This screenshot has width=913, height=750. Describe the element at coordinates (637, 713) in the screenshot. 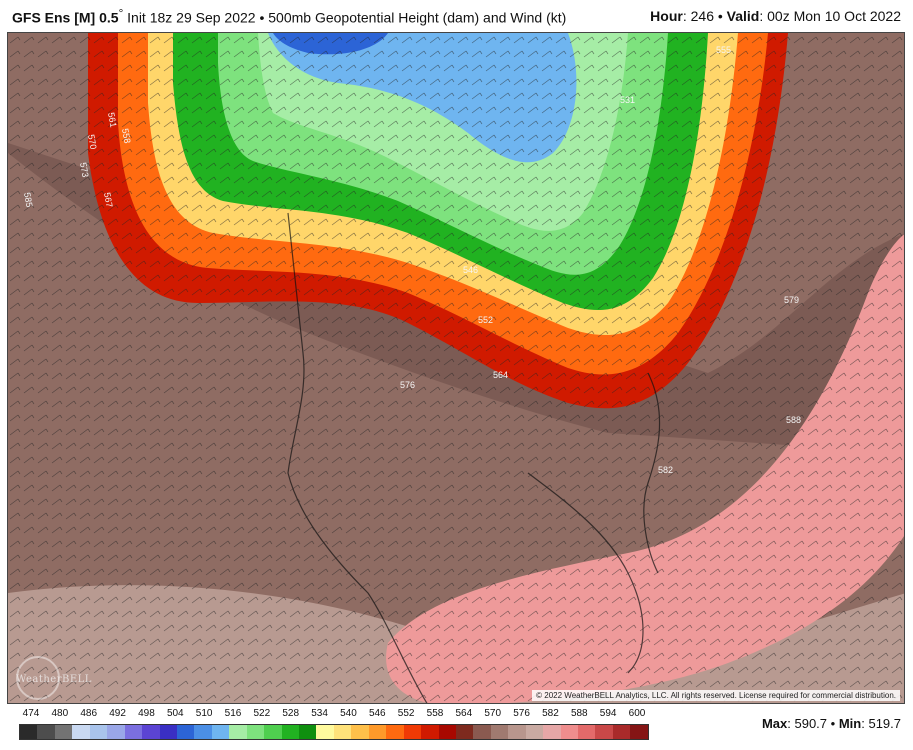

I see `legend-tick-label: 600` at that location.